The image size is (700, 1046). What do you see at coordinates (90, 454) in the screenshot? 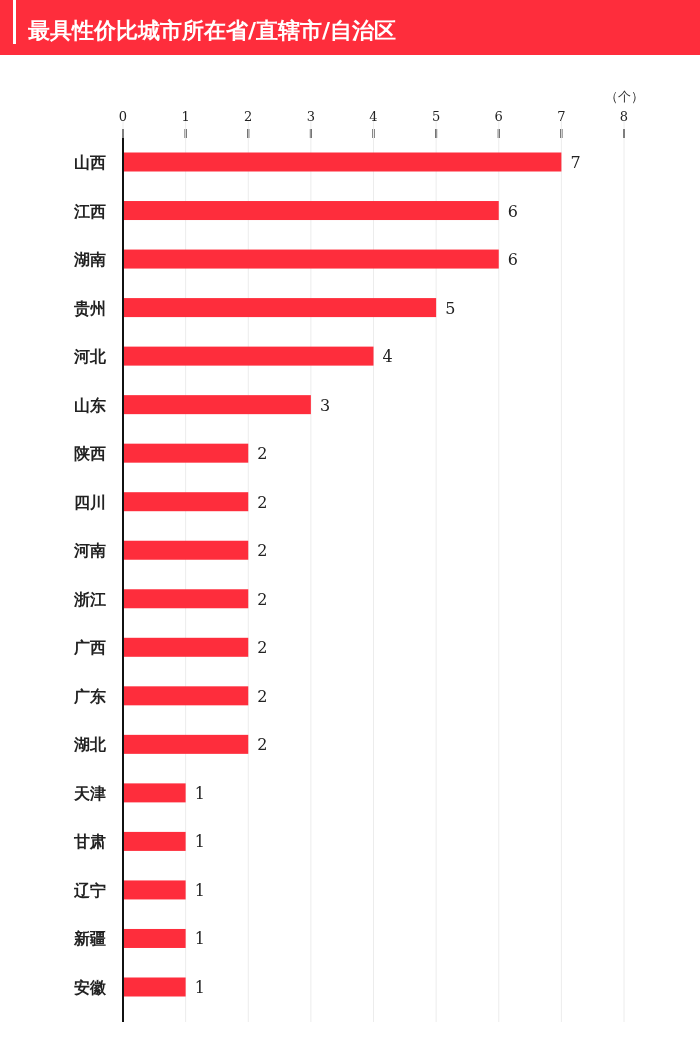
I see `y-tick-label: 陕西` at bounding box center [90, 454].